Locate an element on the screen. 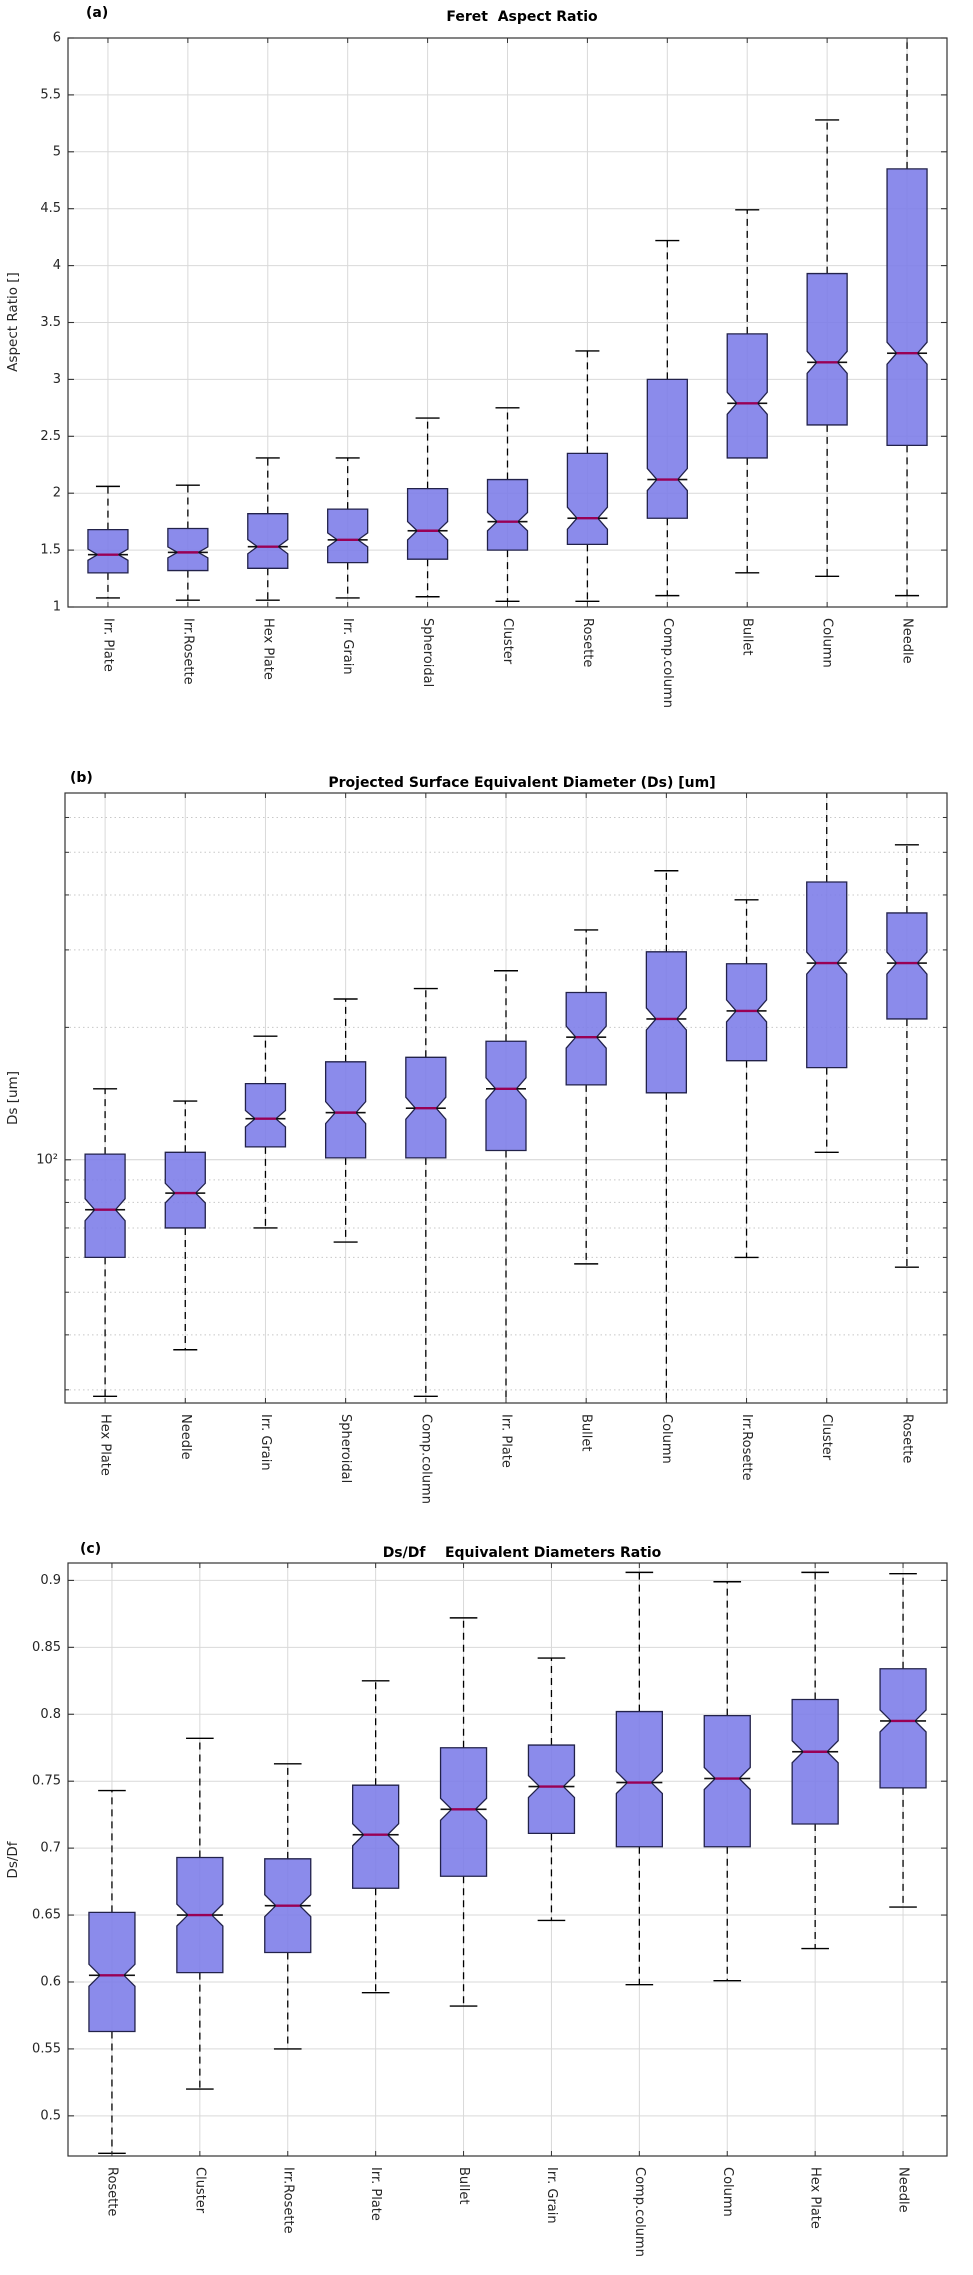  y-tick-label: 3.5 is located at coordinates (50, 322).